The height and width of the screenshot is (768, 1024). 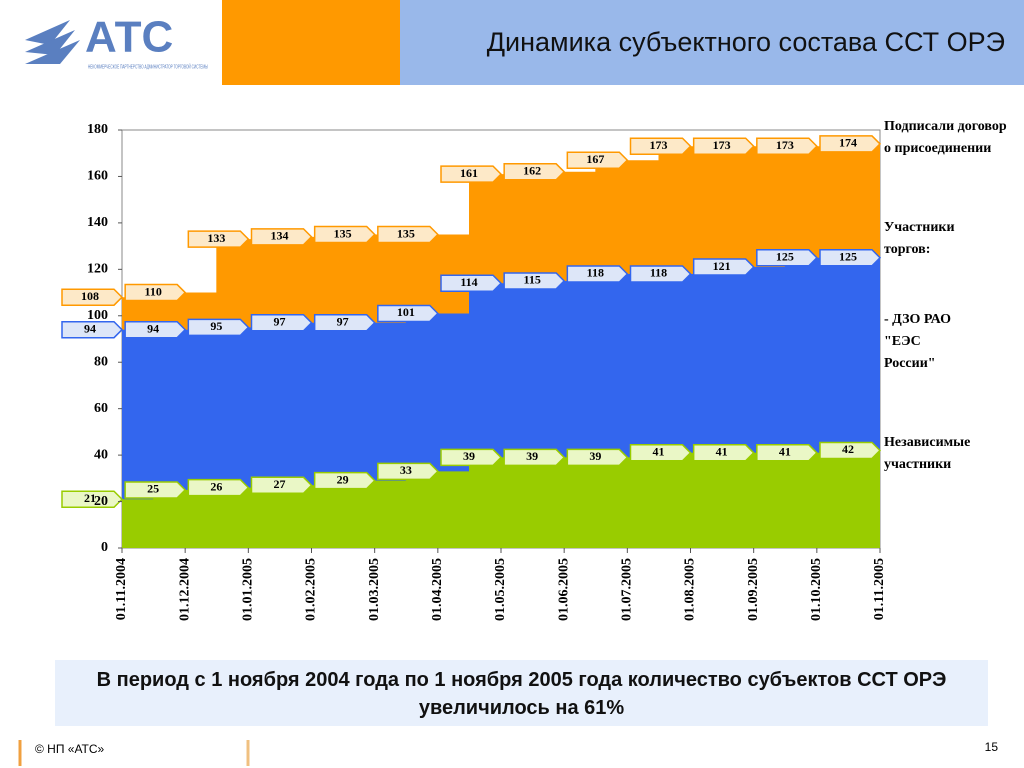 I want to click on data-label: 110, so click(x=152, y=291).